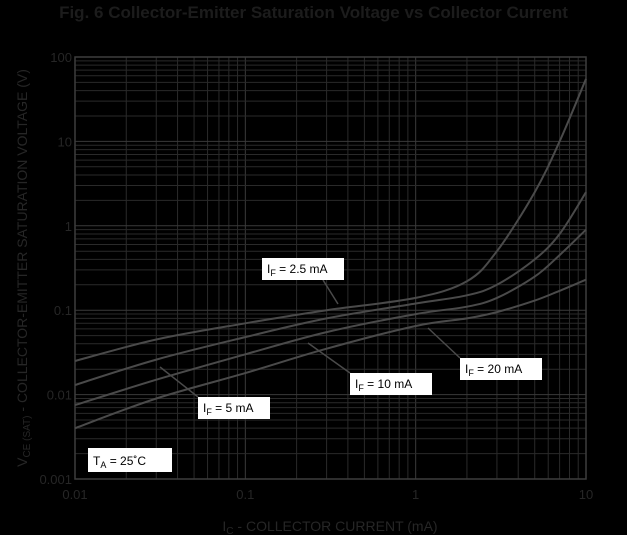 The width and height of the screenshot is (627, 535). What do you see at coordinates (415, 494) in the screenshot?
I see `x-tick-label: 1` at bounding box center [415, 494].